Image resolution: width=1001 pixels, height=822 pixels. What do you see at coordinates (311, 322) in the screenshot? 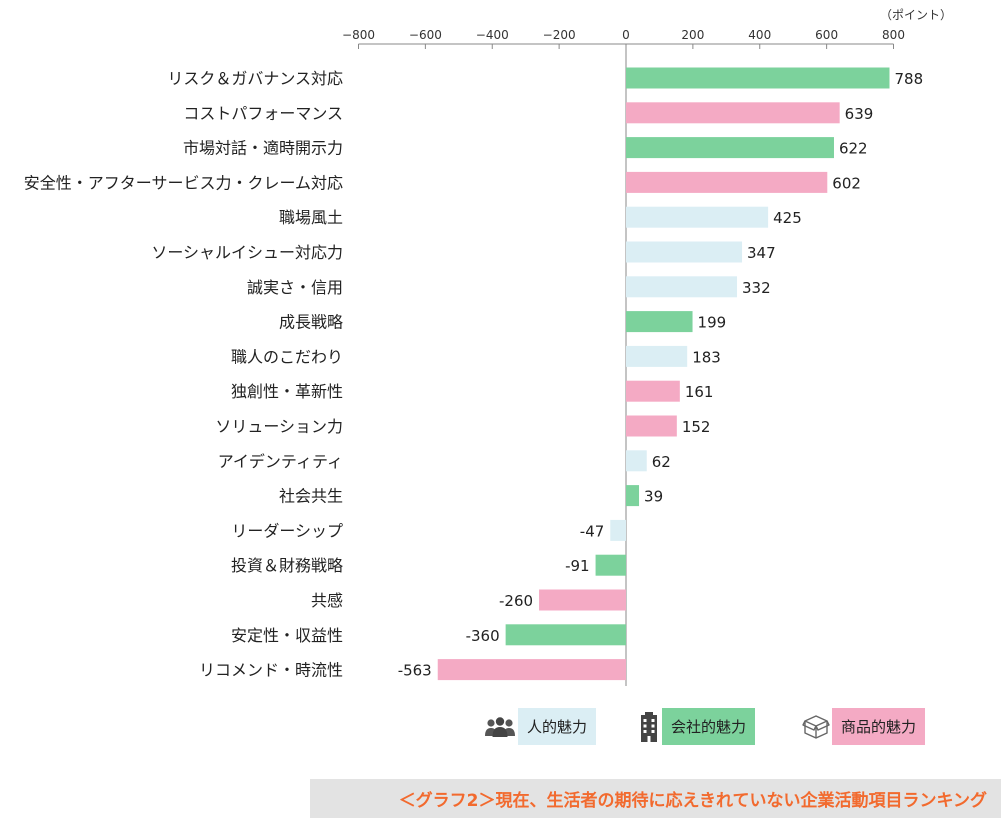
I see `category-label: 成長戦略` at bounding box center [311, 322].